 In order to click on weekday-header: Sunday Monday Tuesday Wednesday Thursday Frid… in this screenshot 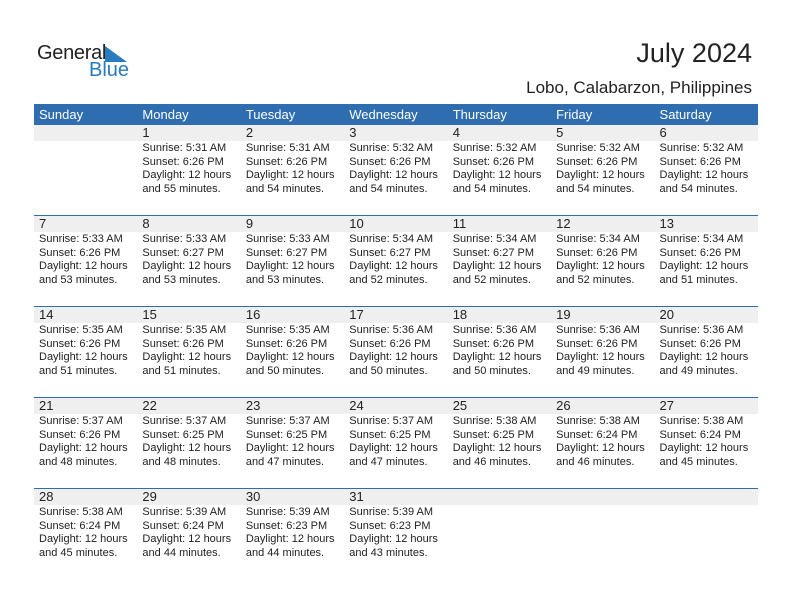, I will do `click(396, 114)`.